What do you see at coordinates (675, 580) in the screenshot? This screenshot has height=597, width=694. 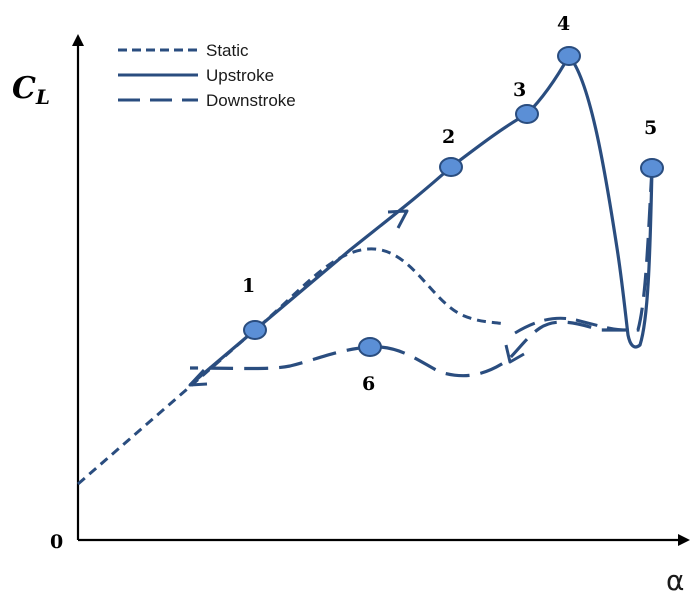 I see `x-axis-label: α` at bounding box center [675, 580].